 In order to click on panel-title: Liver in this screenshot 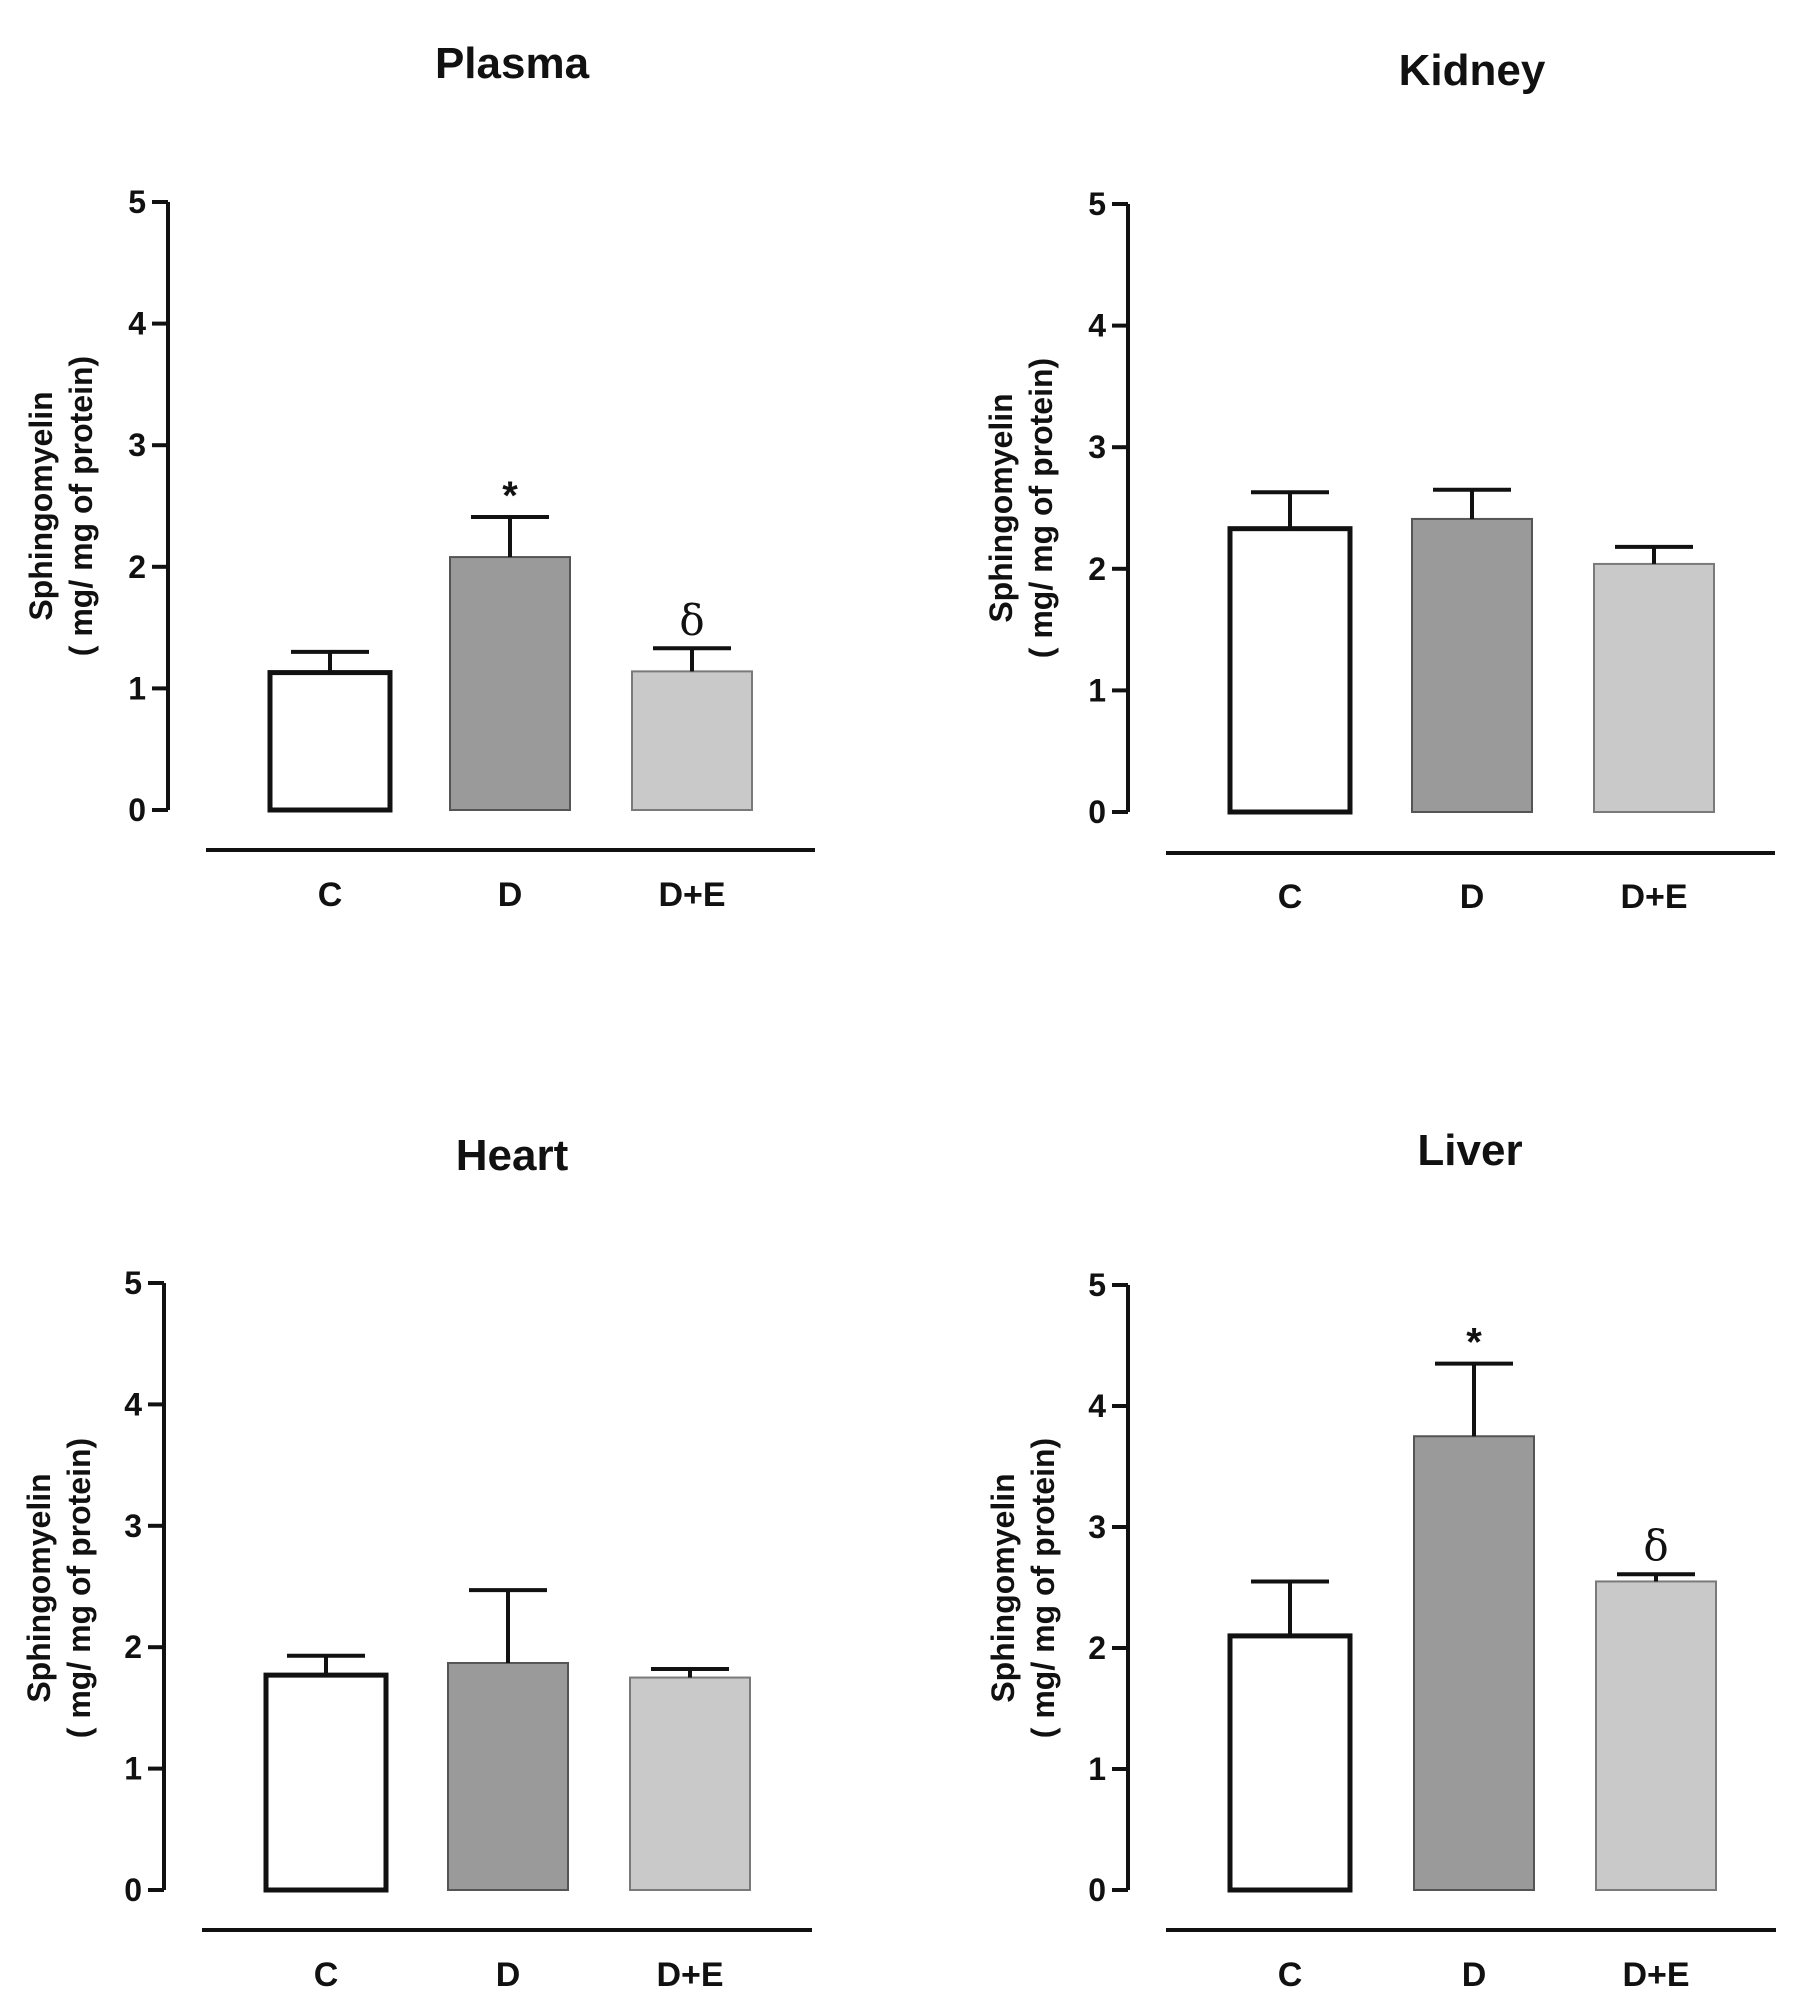, I will do `click(1469, 1150)`.